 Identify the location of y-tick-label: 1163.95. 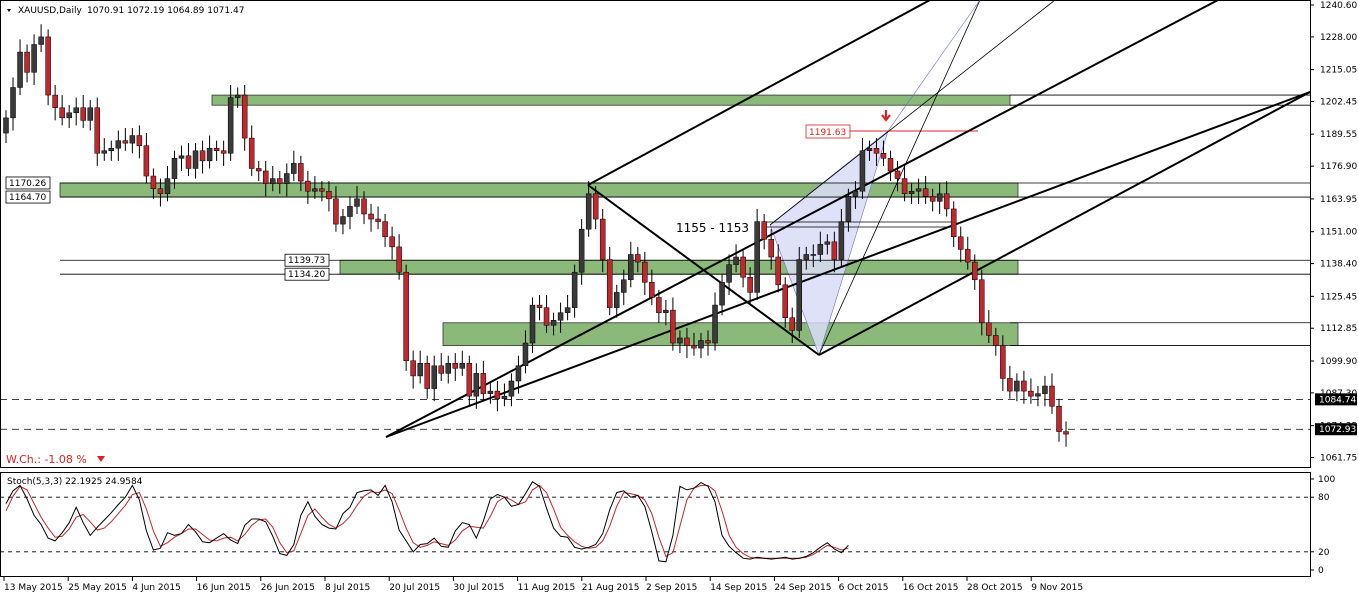
(1338, 200).